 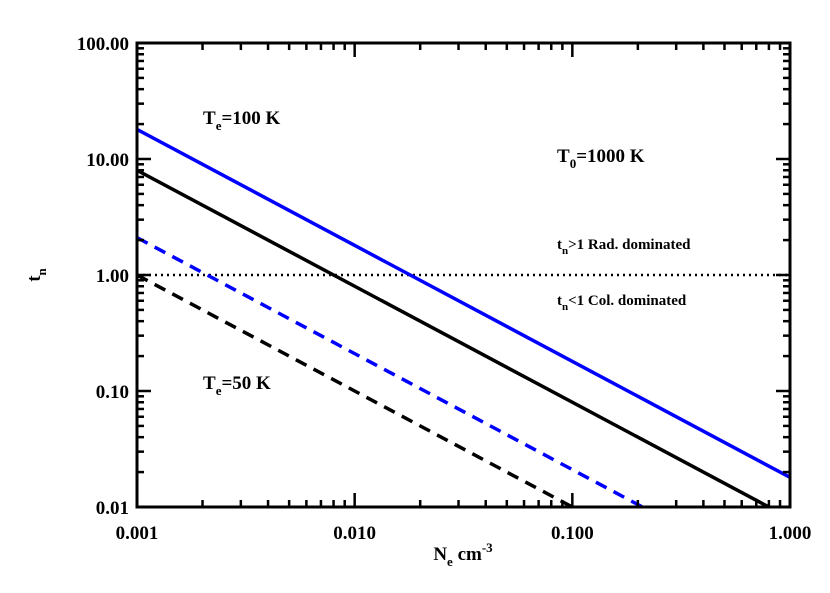 I want to click on annotation-rad: tn>1 Rad. dominated, so click(x=624, y=247).